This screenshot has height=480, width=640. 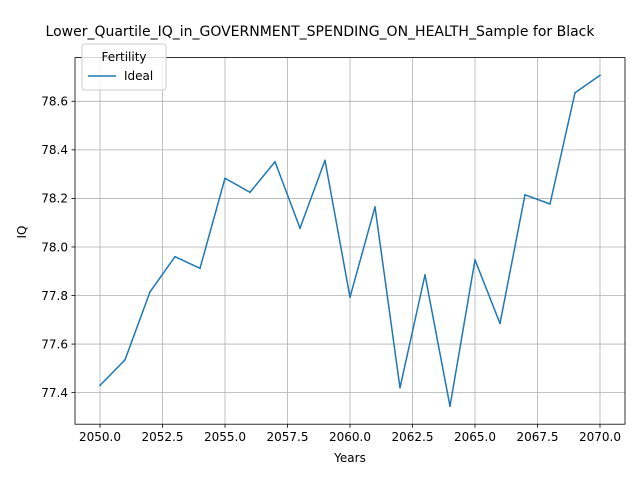 What do you see at coordinates (54, 102) in the screenshot?
I see `y-tick-label: 78.6` at bounding box center [54, 102].